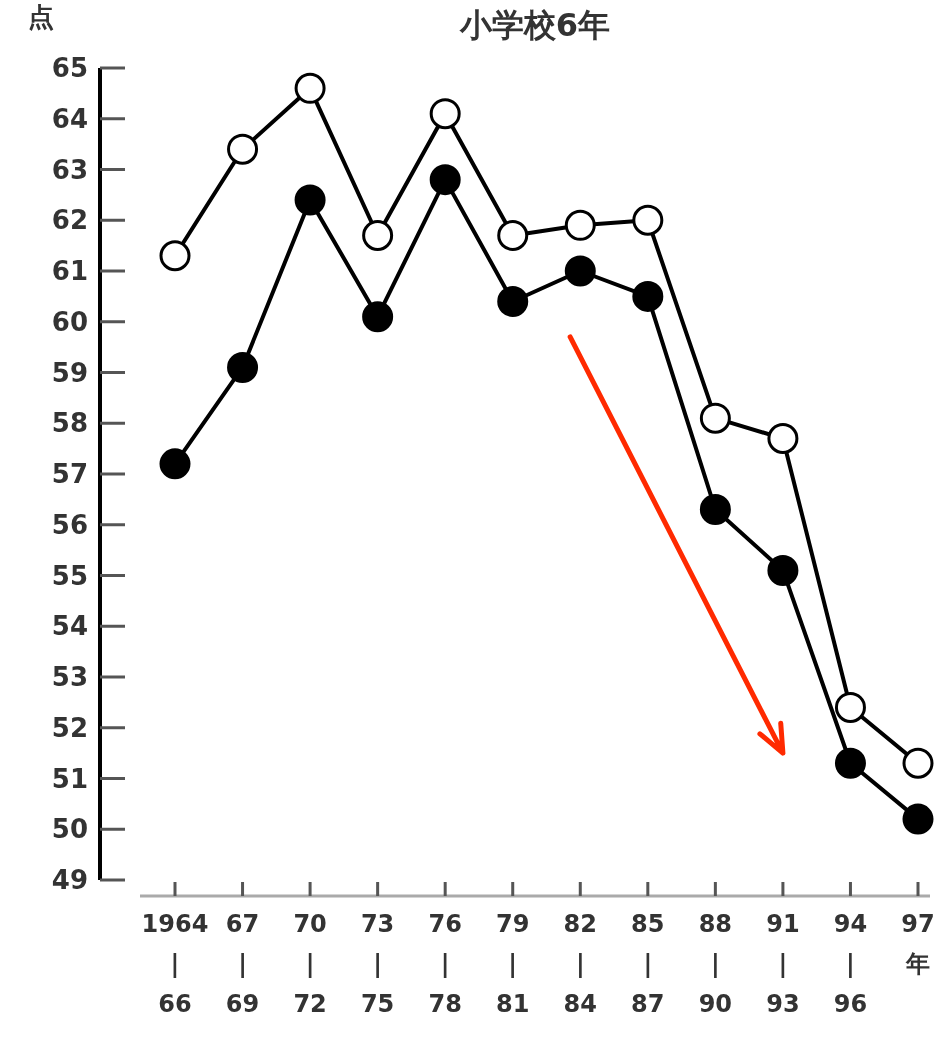 This screenshot has height=1051, width=945. What do you see at coordinates (580, 964) in the screenshot?
I see `x-tick-label: 82 | 84` at bounding box center [580, 964].